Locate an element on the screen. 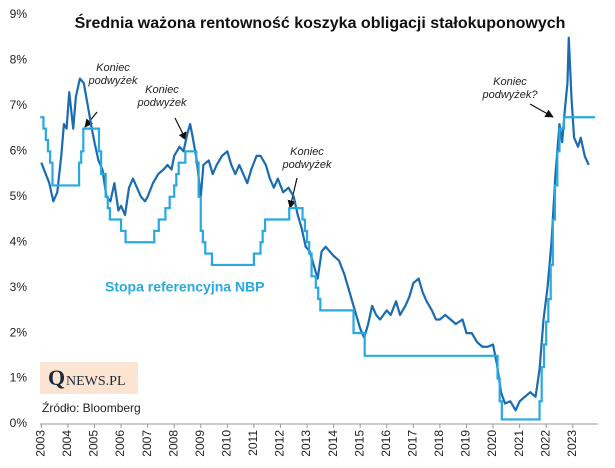 The width and height of the screenshot is (615, 468). logo-box is located at coordinates (89, 378).